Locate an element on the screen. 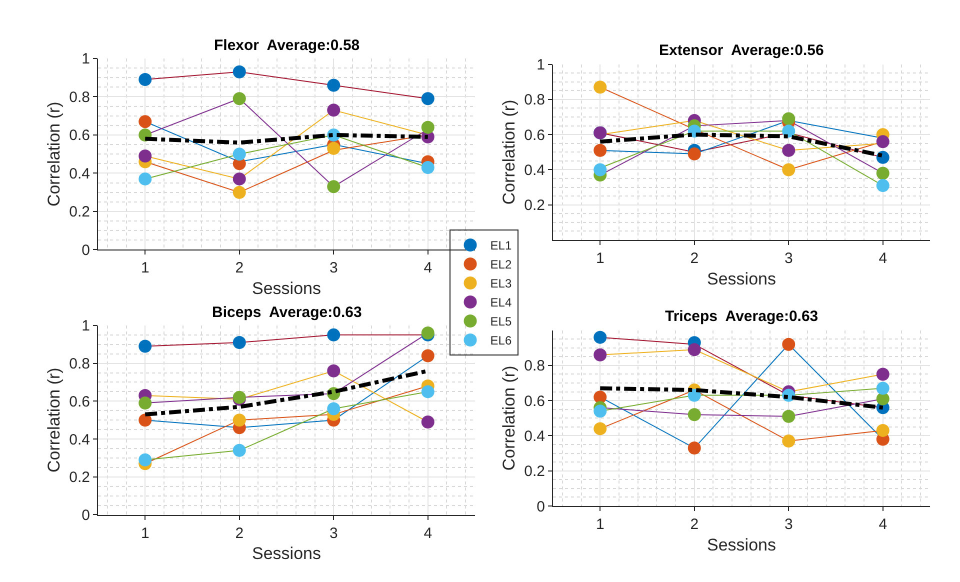 This screenshot has width=960, height=582. chart-title: Triceps Average:0.63 is located at coordinates (741, 316).